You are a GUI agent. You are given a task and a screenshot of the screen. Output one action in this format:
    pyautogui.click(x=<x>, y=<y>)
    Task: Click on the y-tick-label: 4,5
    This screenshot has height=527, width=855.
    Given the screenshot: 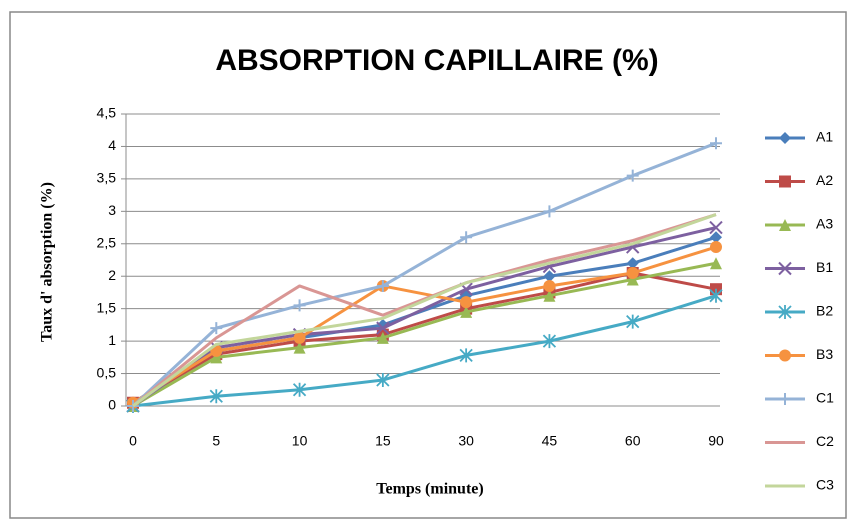 What is the action you would take?
    pyautogui.click(x=107, y=113)
    